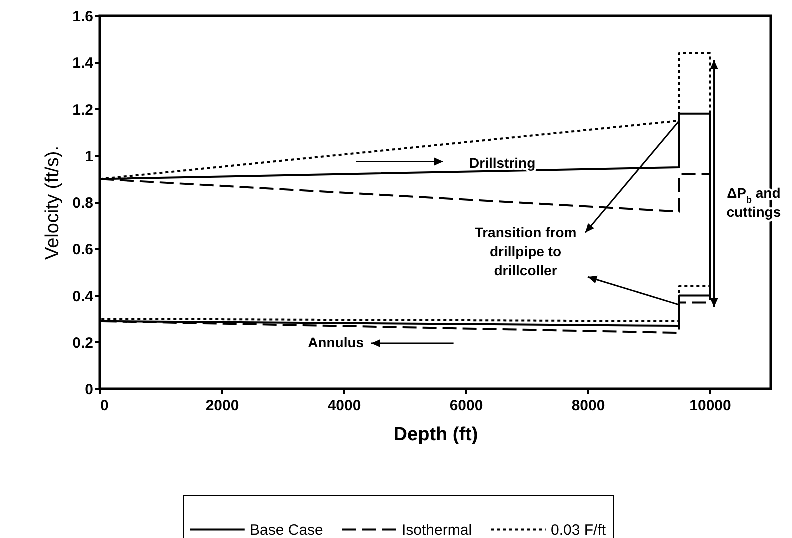  I want to click on y-tick-label: 0, so click(89, 390).